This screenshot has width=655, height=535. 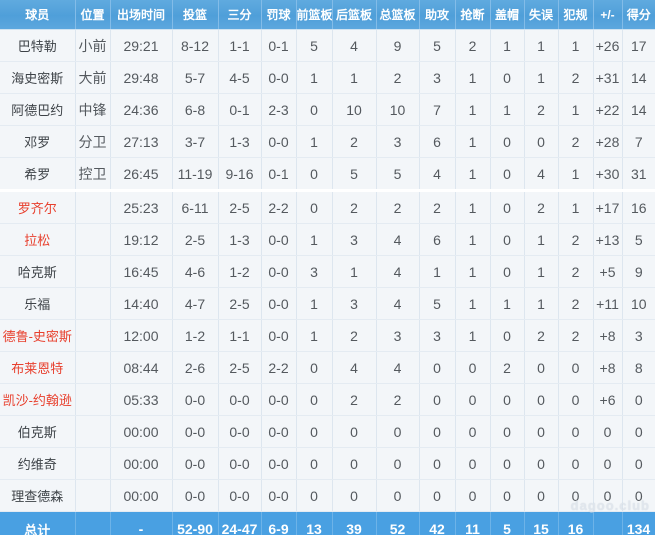 What do you see at coordinates (507, 45) in the screenshot?
I see `stat-cell-blk: 1` at bounding box center [507, 45].